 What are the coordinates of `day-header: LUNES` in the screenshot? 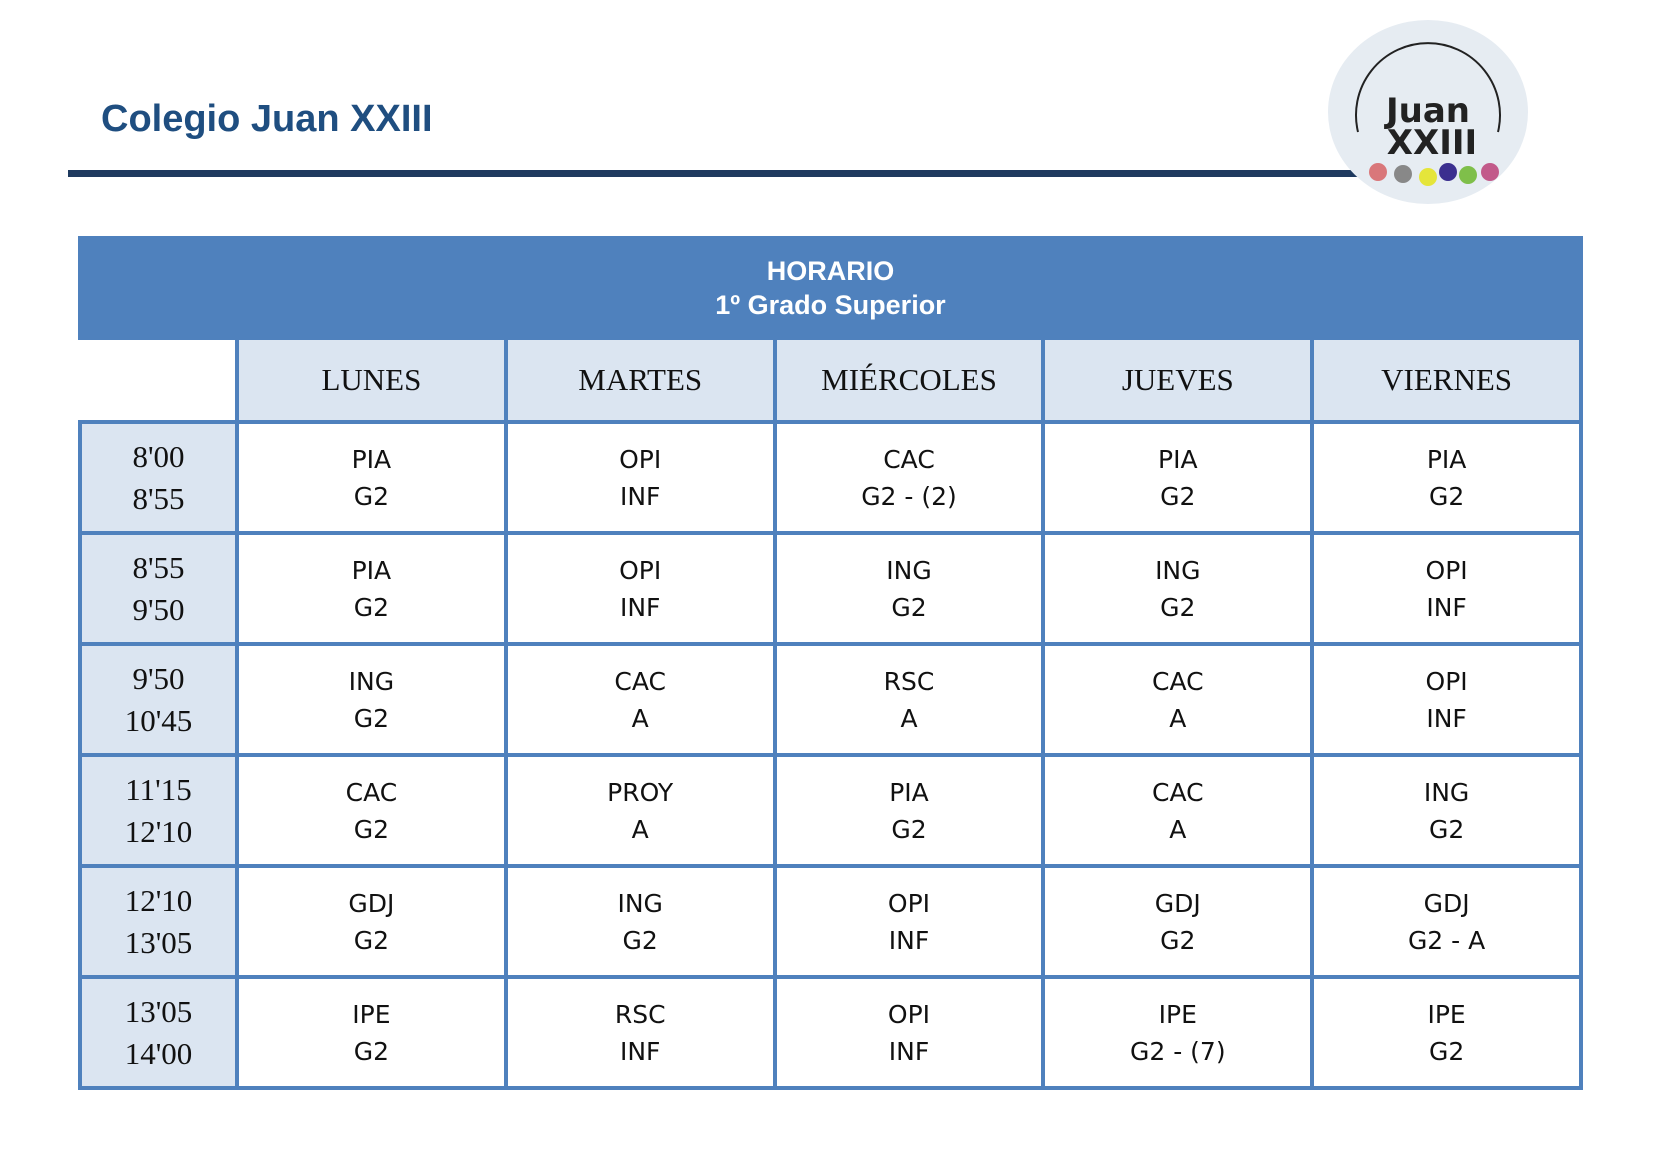 It's located at (371, 380).